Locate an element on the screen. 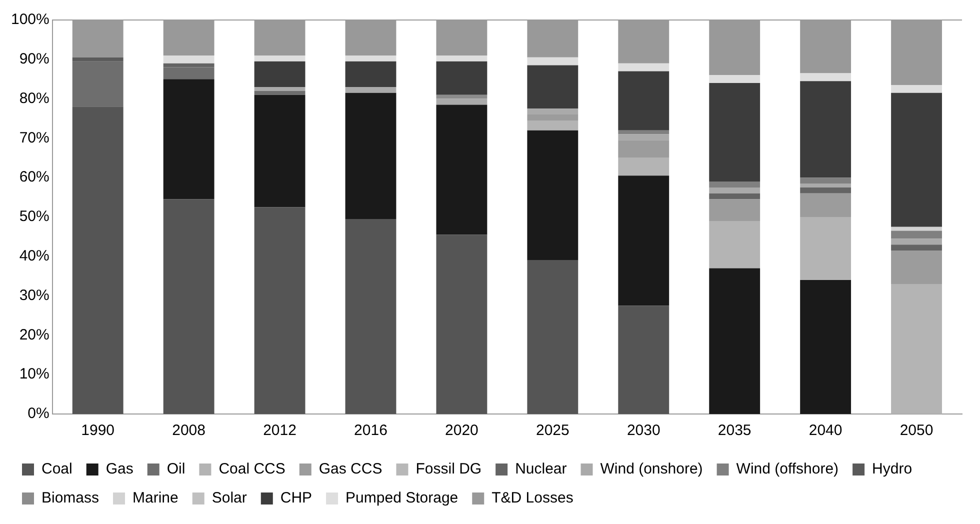  y-tick-label: 100% is located at coordinates (30, 19).